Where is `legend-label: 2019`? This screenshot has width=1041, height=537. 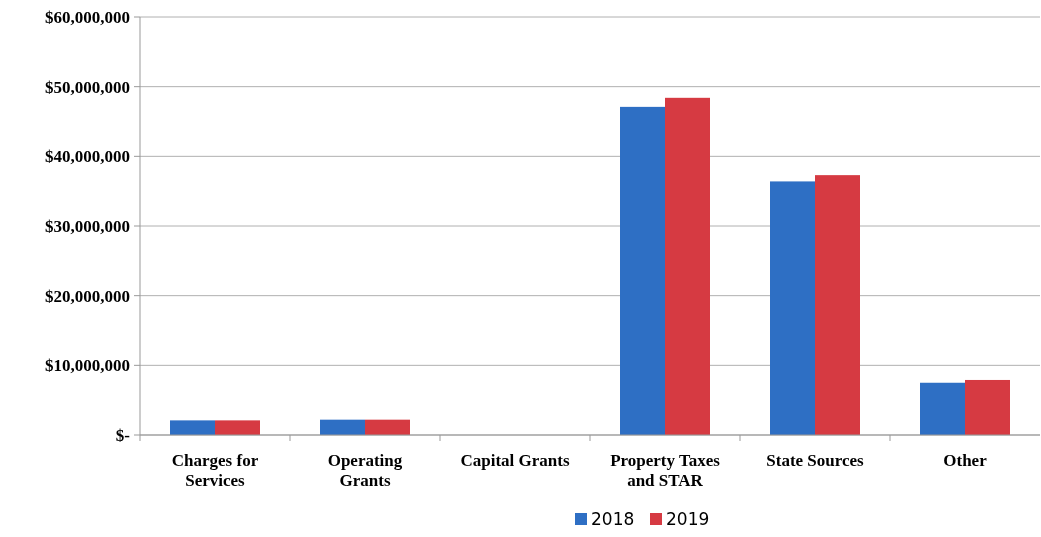 legend-label: 2019 is located at coordinates (688, 519).